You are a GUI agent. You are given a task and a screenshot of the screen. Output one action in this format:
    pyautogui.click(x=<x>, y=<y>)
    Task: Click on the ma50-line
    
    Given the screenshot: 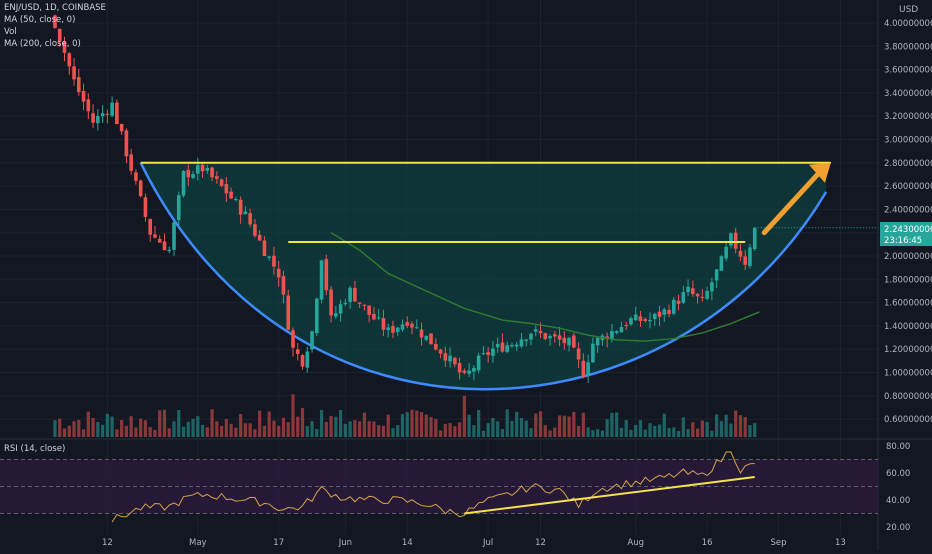 What is the action you would take?
    pyautogui.click(x=545, y=287)
    